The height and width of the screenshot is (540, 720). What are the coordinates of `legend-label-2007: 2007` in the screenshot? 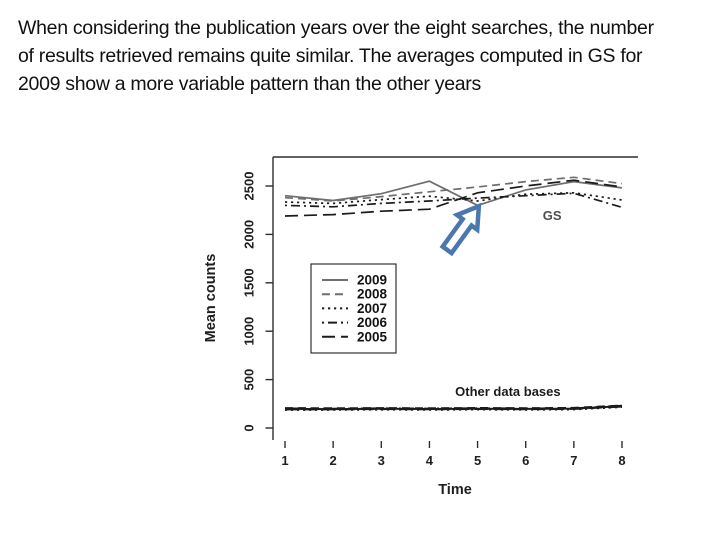 It's located at (372, 308).